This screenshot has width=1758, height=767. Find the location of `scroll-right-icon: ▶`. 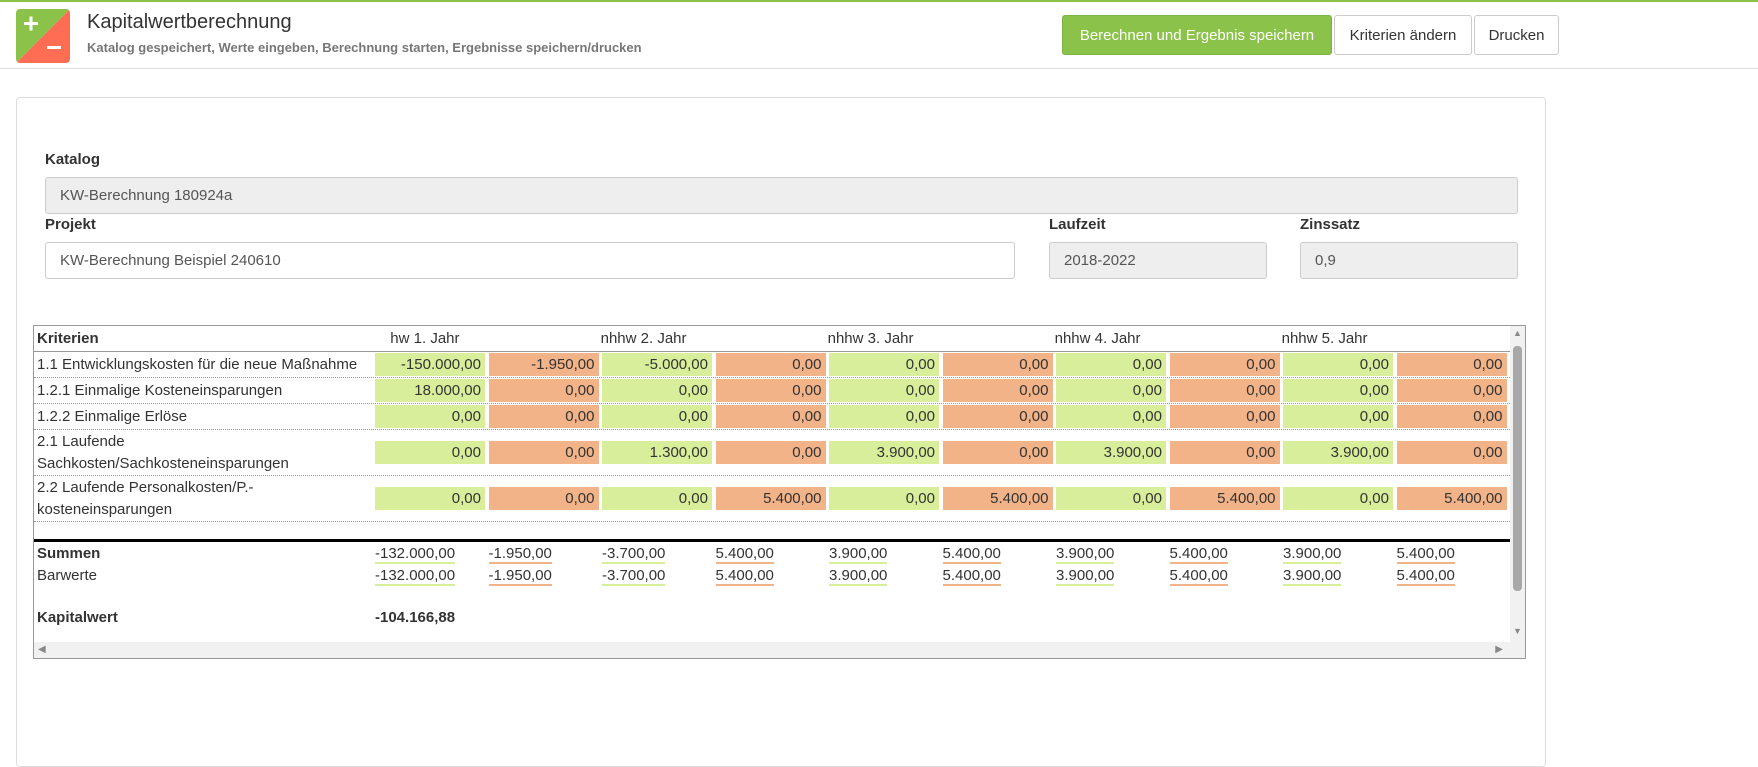

scroll-right-icon: ▶ is located at coordinates (1499, 649).